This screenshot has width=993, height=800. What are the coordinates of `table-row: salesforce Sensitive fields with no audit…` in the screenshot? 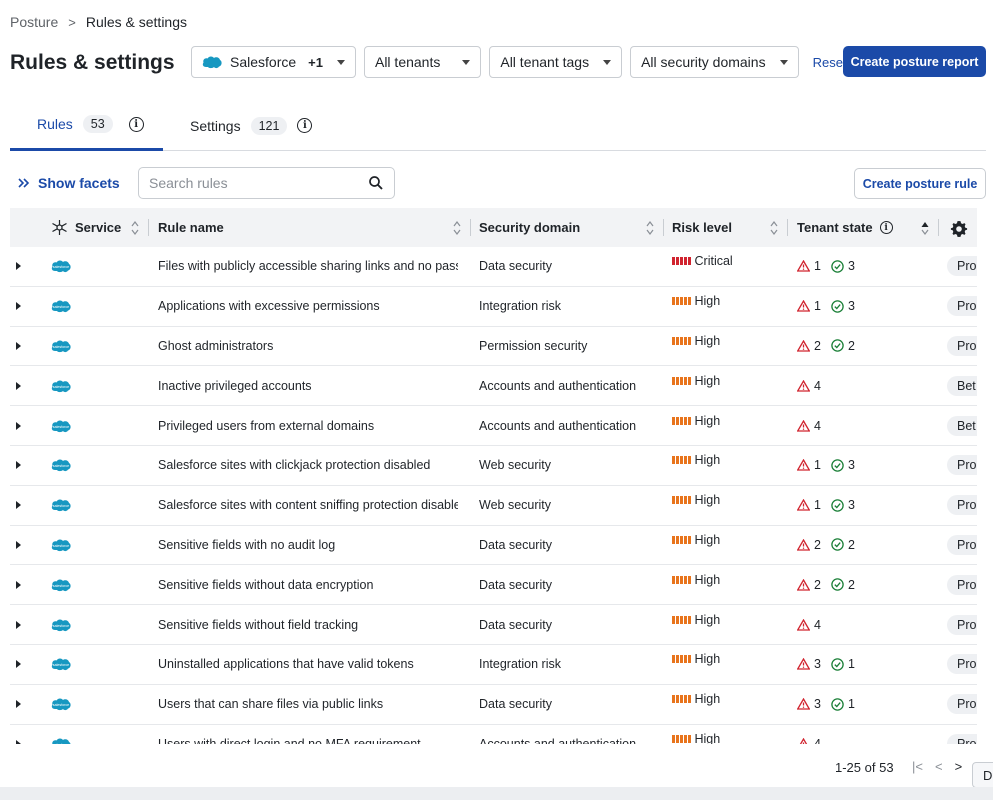 It's located at (493, 546).